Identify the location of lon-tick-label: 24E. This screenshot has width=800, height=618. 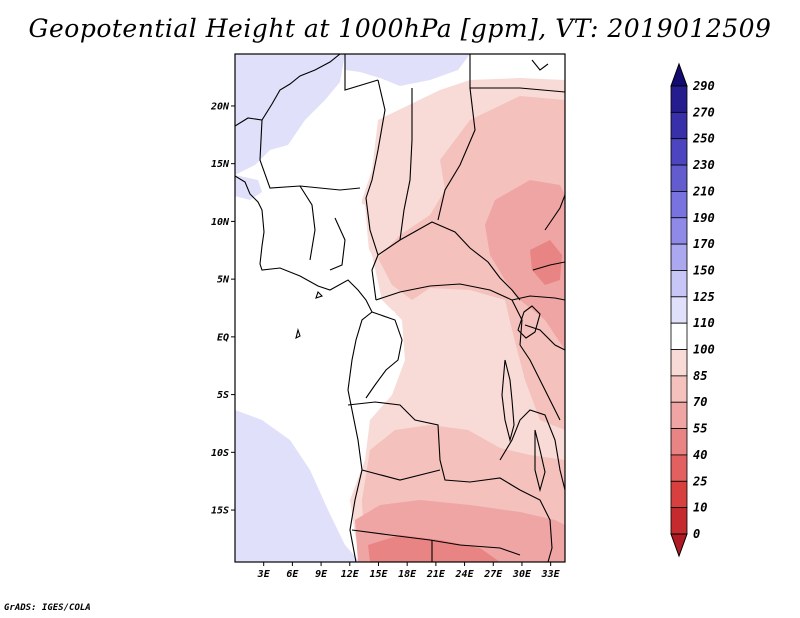
(465, 574).